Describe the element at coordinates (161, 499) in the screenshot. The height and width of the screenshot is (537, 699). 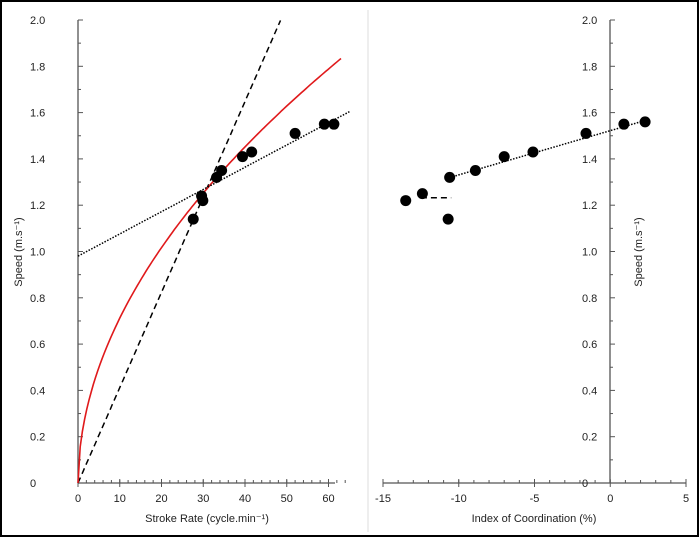
I see `x-tick-label: 20` at that location.